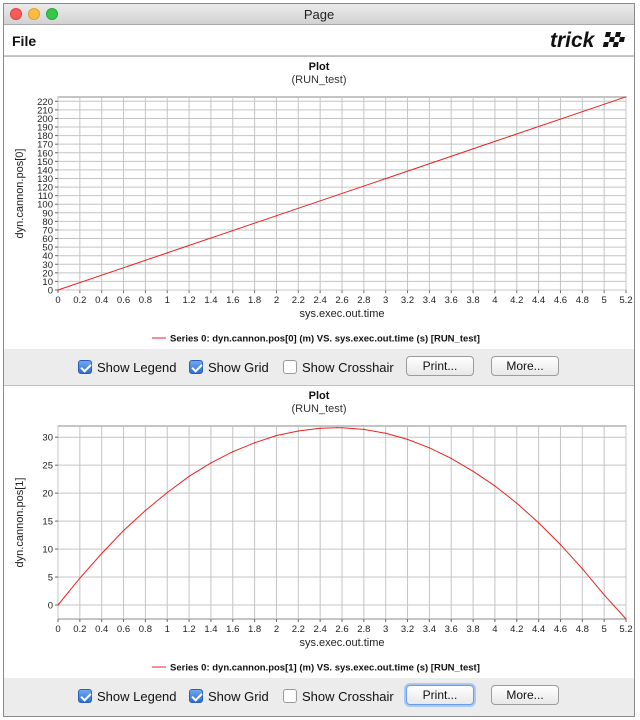 This screenshot has width=640, height=720. Describe the element at coordinates (45, 196) in the screenshot. I see `y-tick-label: 110` at that location.